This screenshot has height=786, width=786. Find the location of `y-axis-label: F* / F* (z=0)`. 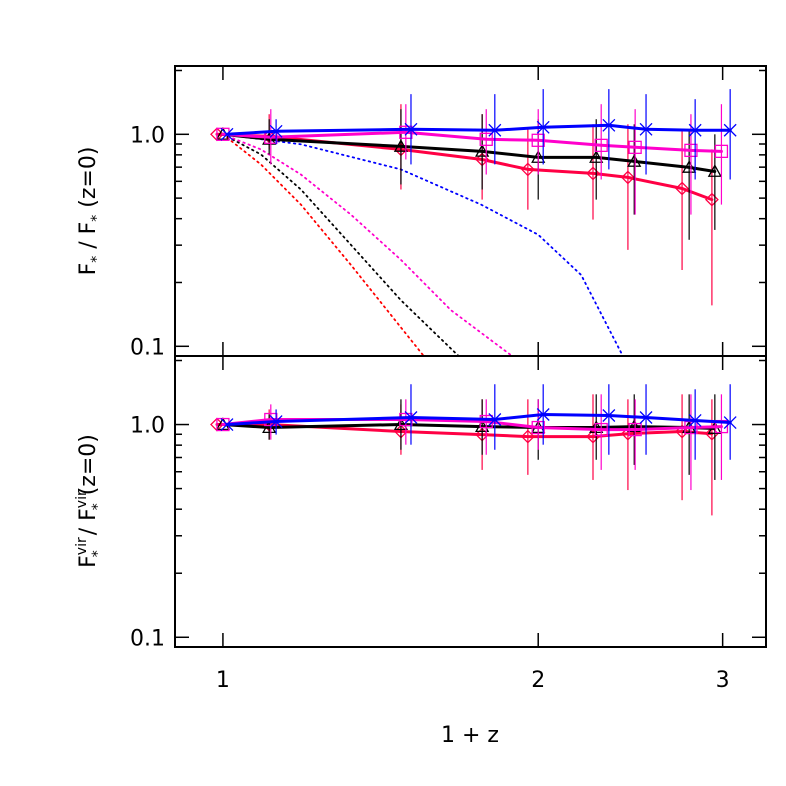

y-axis-label: F* / F* (z=0) is located at coordinates (90, 211).